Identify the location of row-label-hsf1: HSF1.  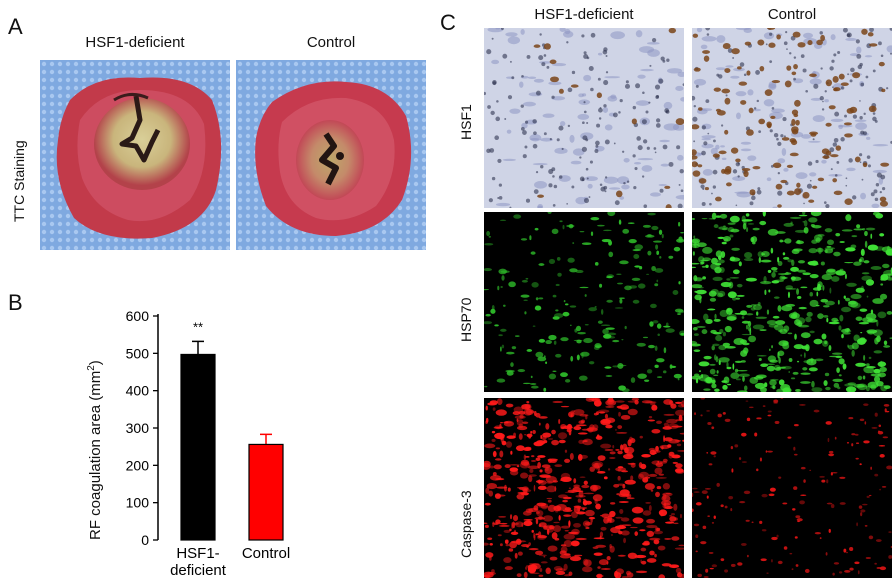
(466, 122).